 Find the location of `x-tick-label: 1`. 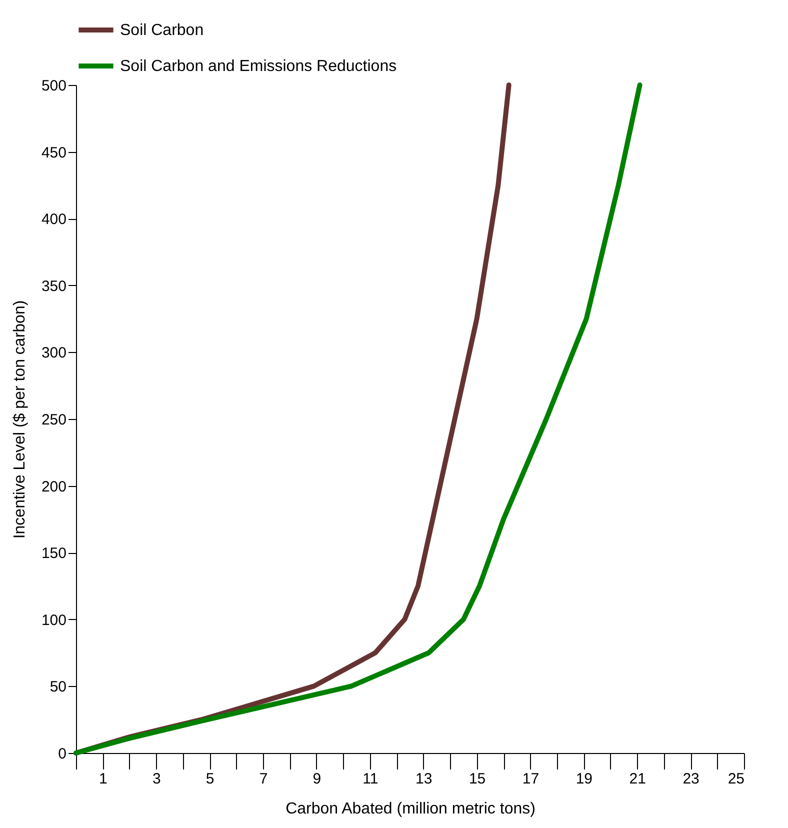

x-tick-label: 1 is located at coordinates (103, 779).